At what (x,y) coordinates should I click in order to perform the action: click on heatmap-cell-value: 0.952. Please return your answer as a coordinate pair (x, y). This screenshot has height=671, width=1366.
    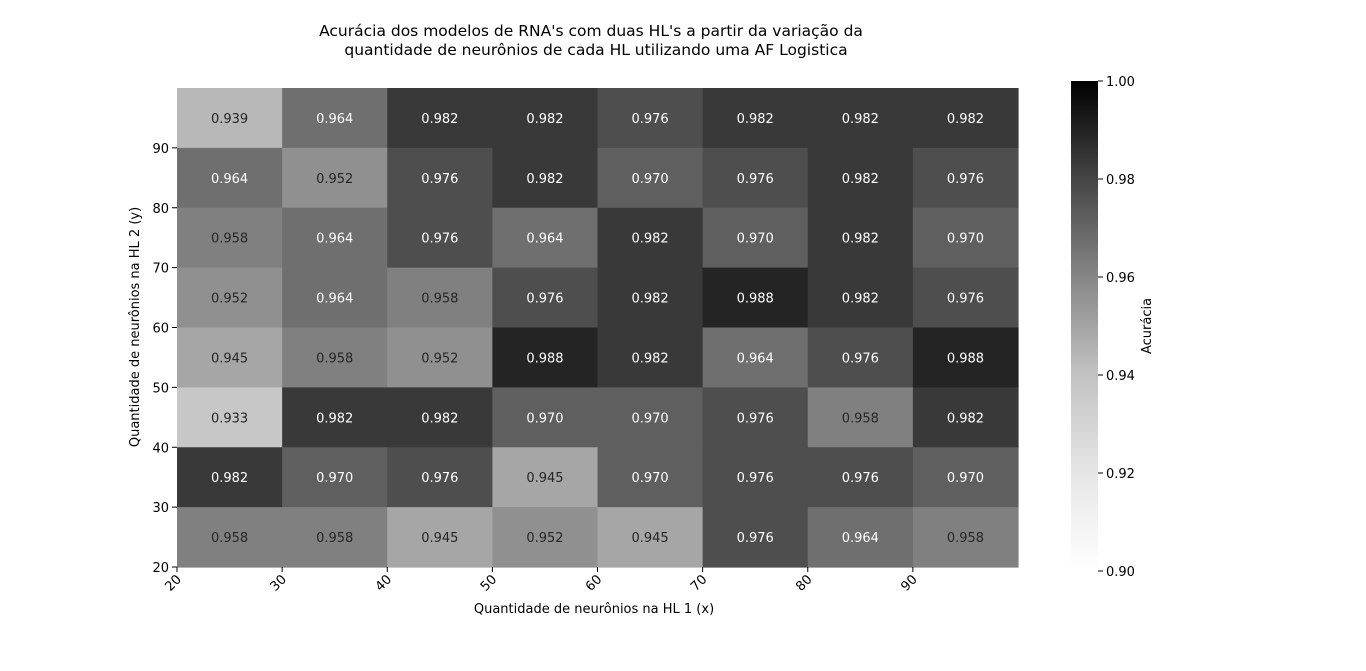
    Looking at the image, I should click on (334, 179).